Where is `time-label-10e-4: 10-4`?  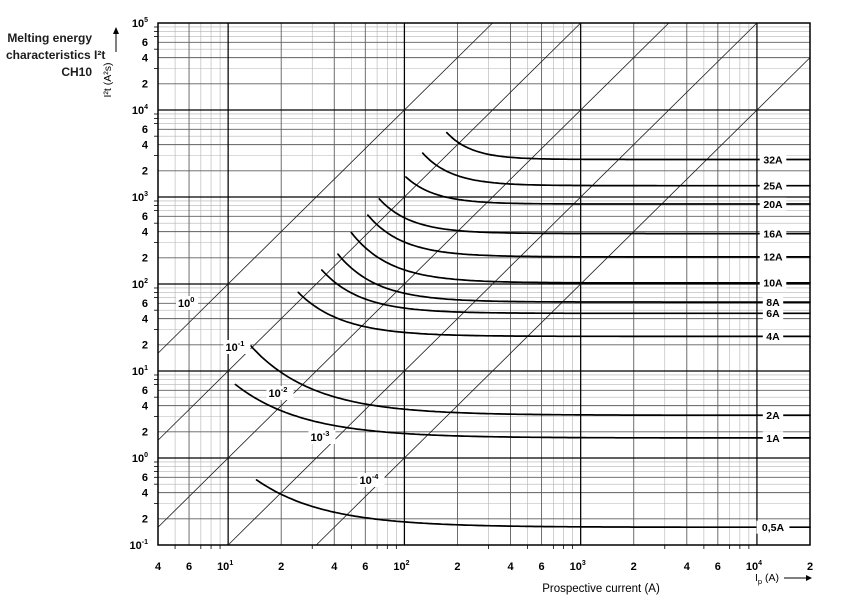 time-label-10e-4: 10-4 is located at coordinates (370, 479).